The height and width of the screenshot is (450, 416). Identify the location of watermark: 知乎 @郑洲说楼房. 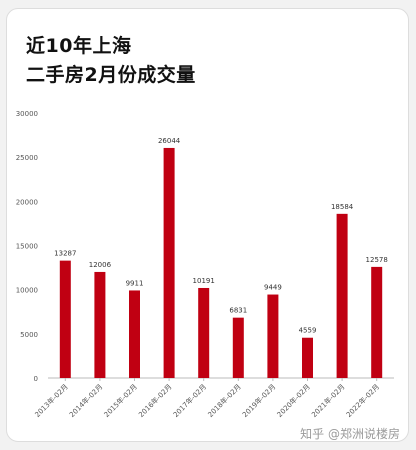
(350, 434).